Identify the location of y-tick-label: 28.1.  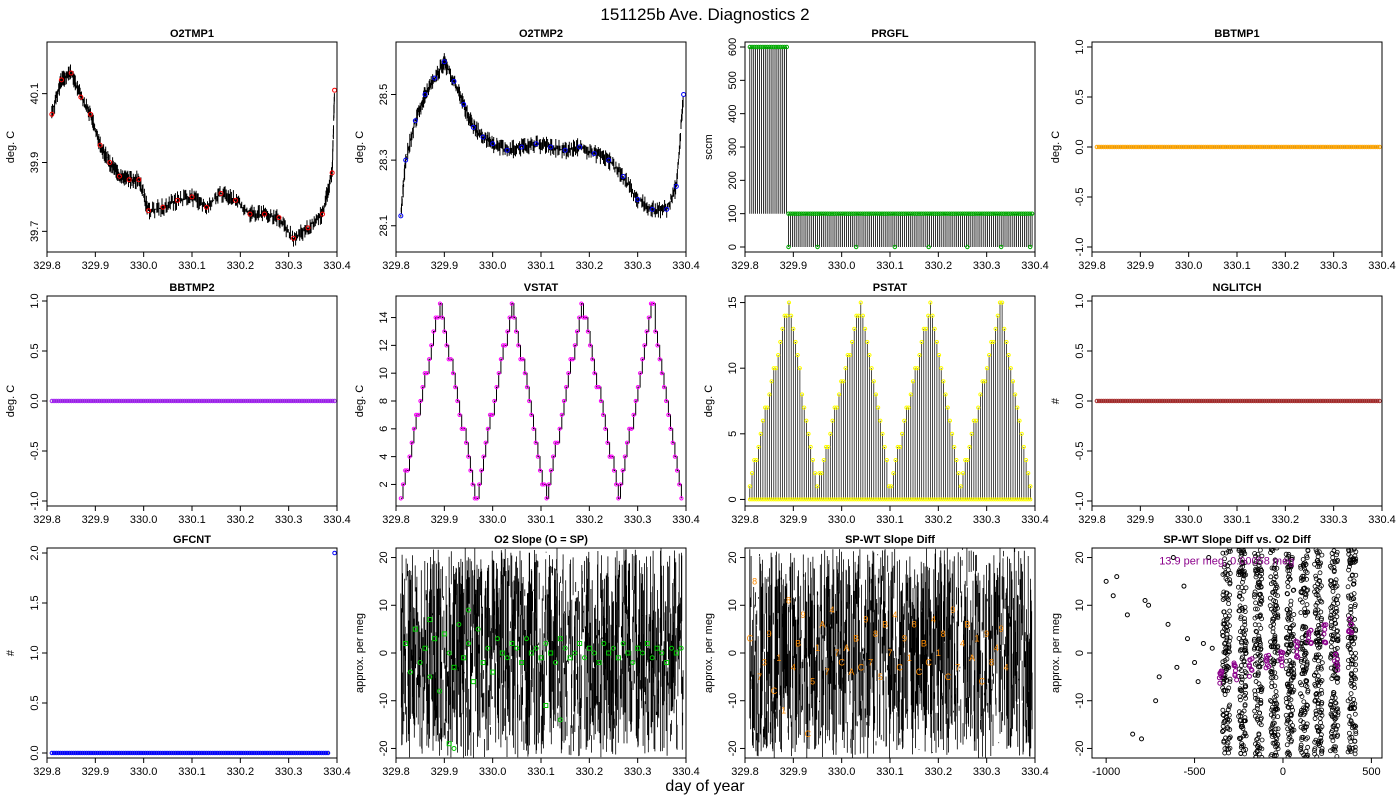
(384, 225).